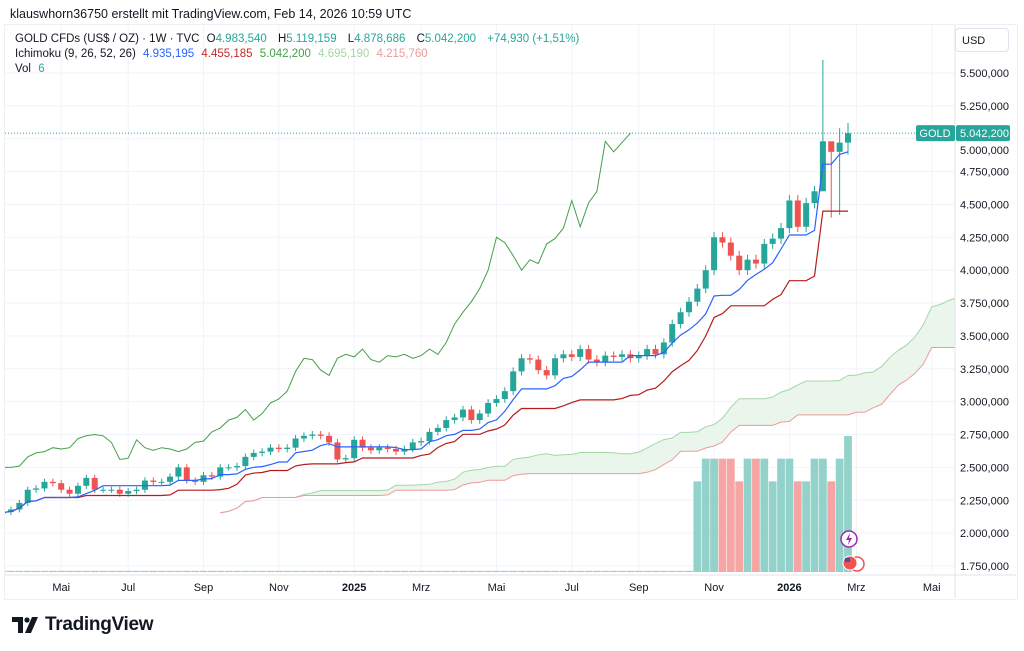 The width and height of the screenshot is (1024, 651). What do you see at coordinates (450, 39) in the screenshot?
I see `close-value: 5.042,200` at bounding box center [450, 39].